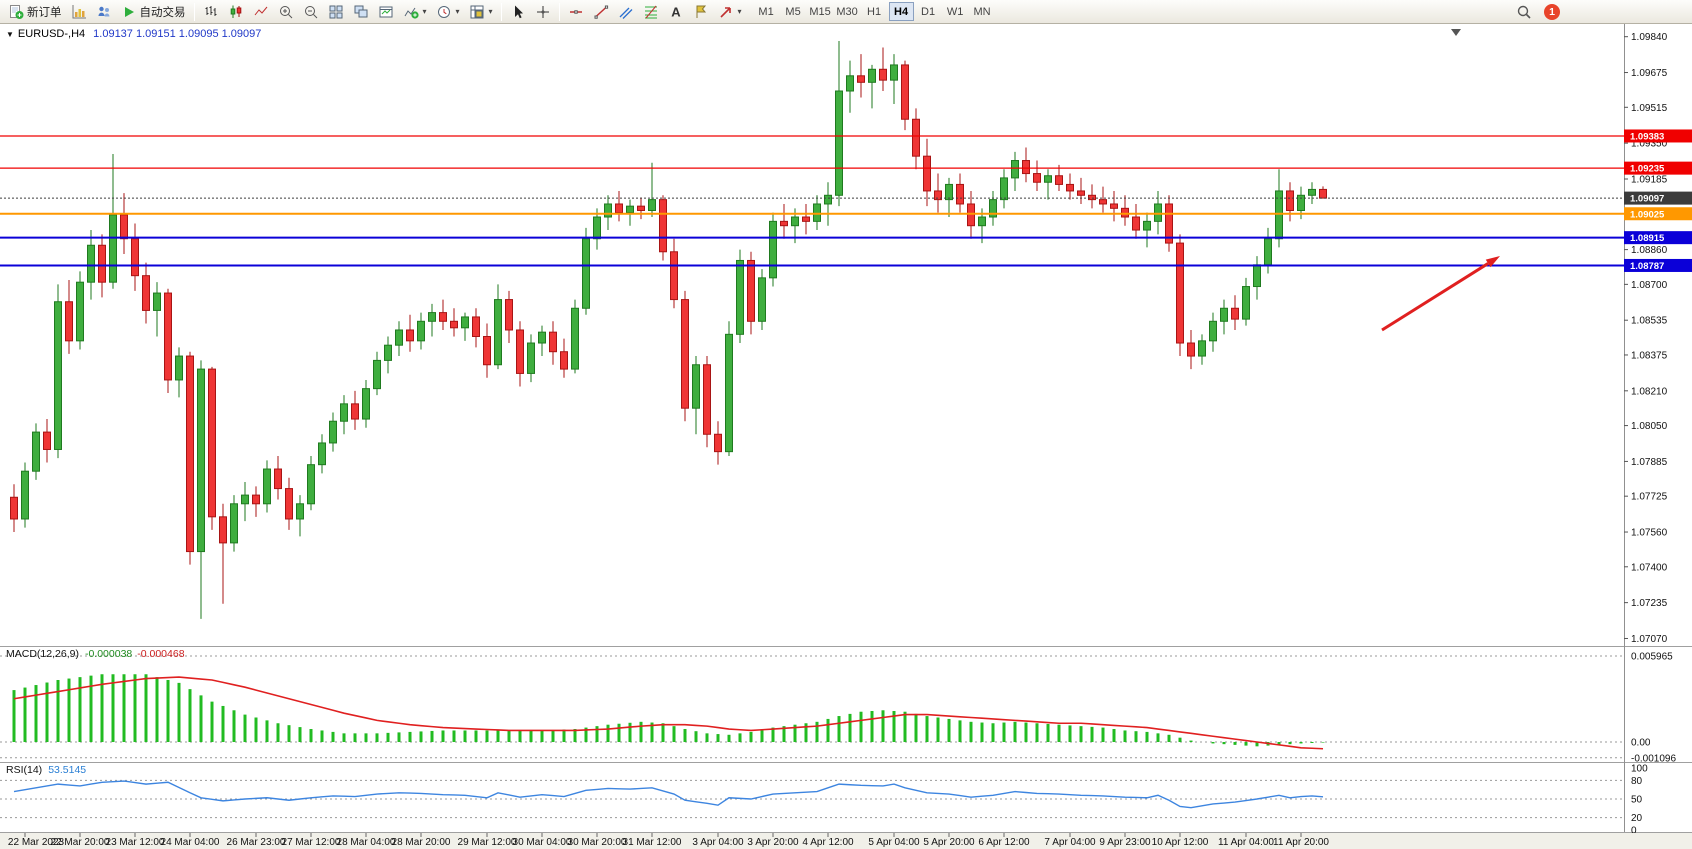 Image resolution: width=1692 pixels, height=849 pixels. What do you see at coordinates (487, 842) in the screenshot?
I see `time-axis-label: 29 Mar 12:00` at bounding box center [487, 842].